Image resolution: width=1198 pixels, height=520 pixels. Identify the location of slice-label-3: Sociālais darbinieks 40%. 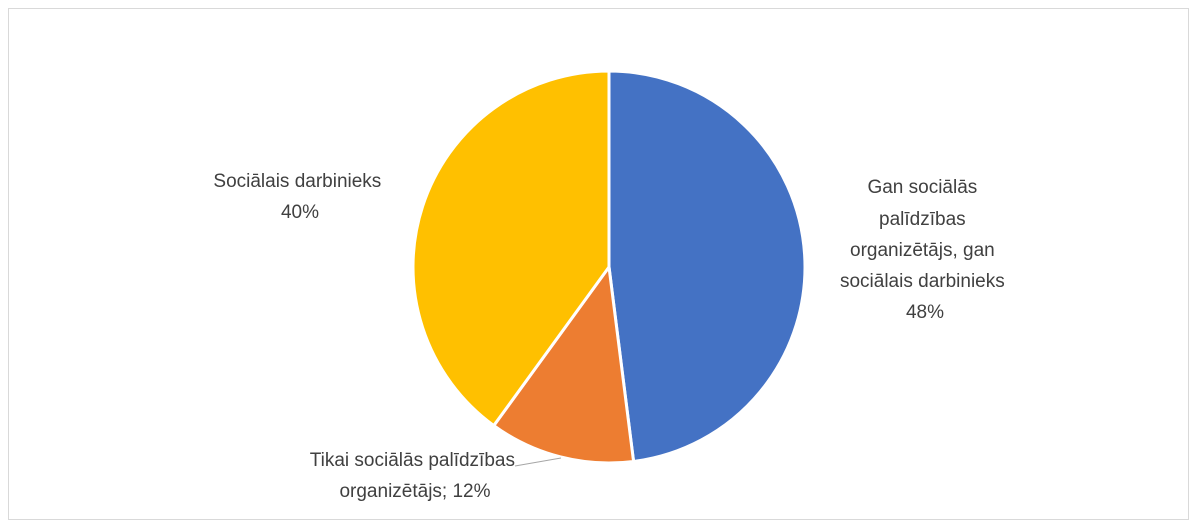
(299, 197).